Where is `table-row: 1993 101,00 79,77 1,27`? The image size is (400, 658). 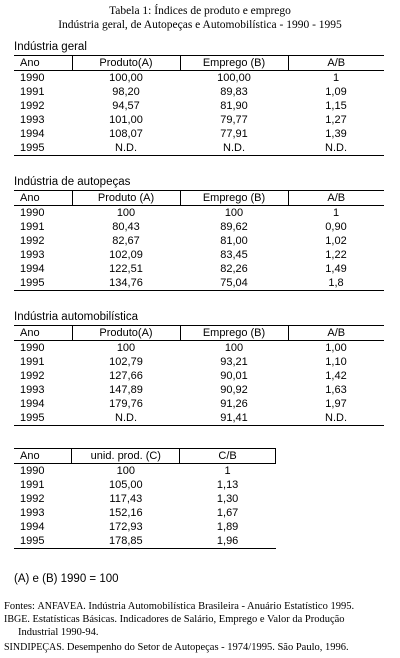
table-row: 1993 101,00 79,77 1,27 is located at coordinates (199, 120).